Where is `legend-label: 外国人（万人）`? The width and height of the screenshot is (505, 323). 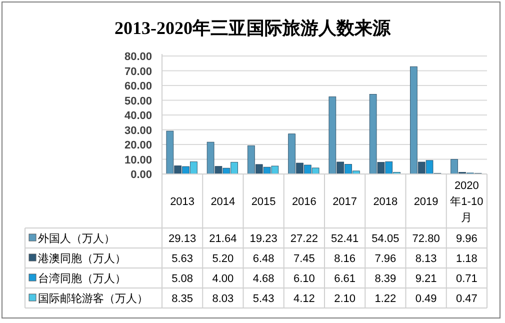
legend-label: 外国人（万人） is located at coordinates (76, 239).